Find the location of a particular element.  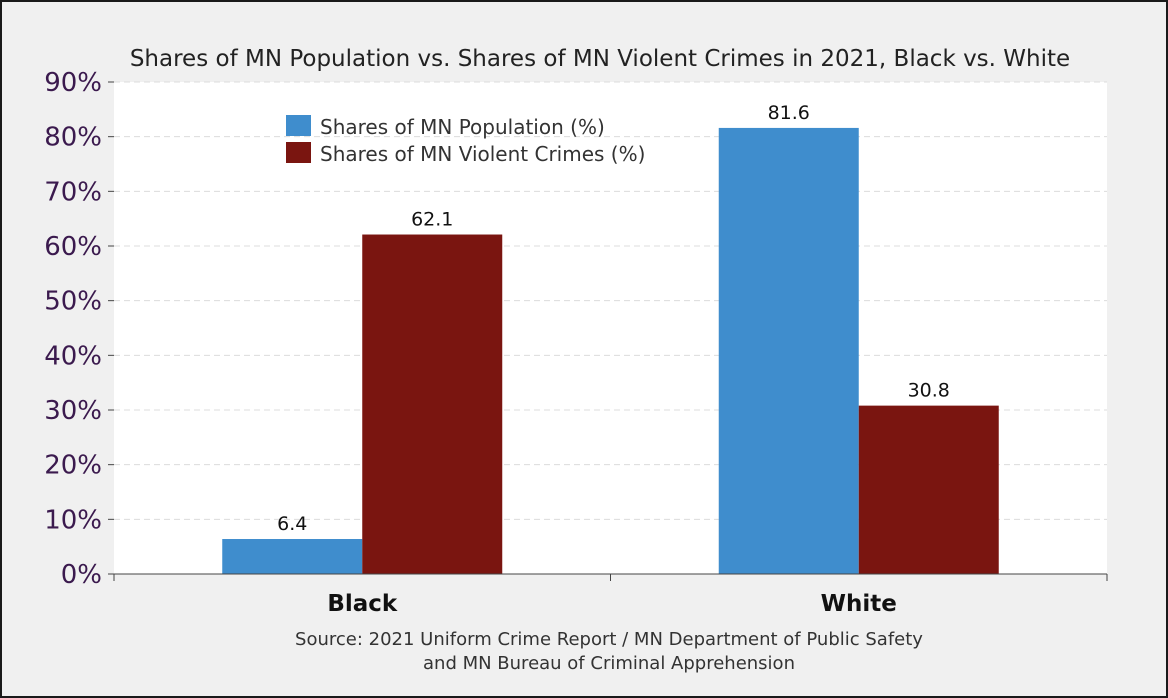

y-tick-label: 30% is located at coordinates (73, 411).